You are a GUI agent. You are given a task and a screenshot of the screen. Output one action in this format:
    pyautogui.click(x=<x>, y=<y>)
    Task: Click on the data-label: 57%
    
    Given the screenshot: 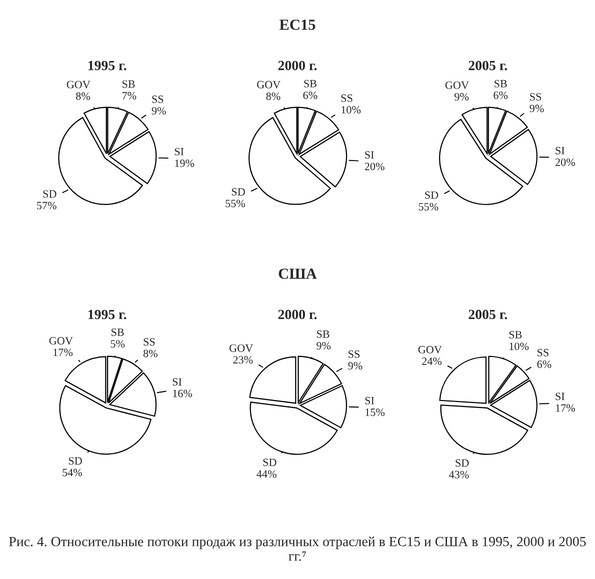 What is the action you would take?
    pyautogui.click(x=46, y=206)
    